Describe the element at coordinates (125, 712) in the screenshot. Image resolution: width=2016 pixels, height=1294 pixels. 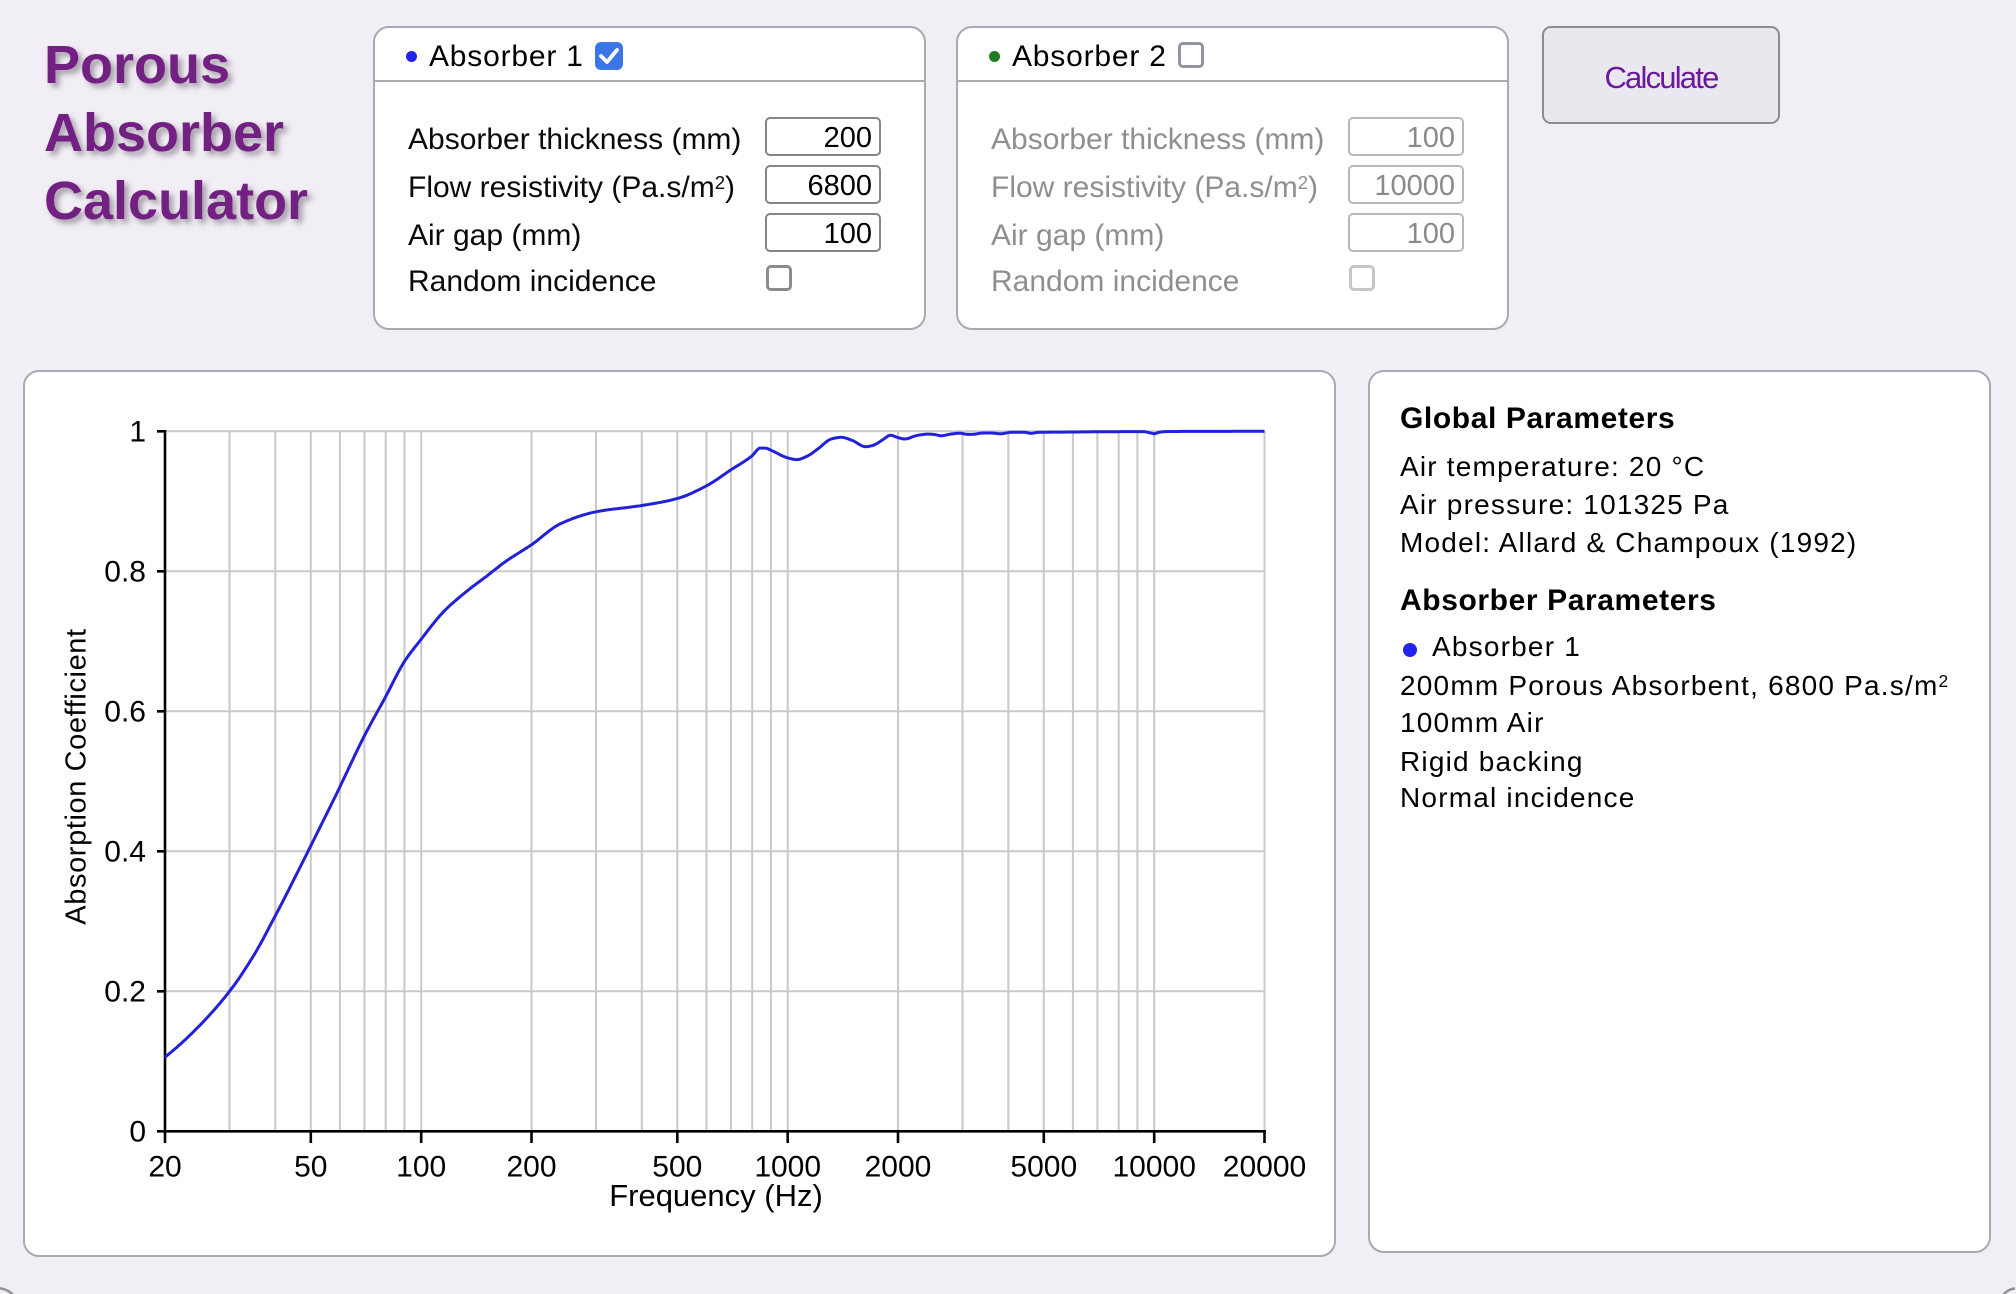
I see `svg-text: 0.6` at that location.